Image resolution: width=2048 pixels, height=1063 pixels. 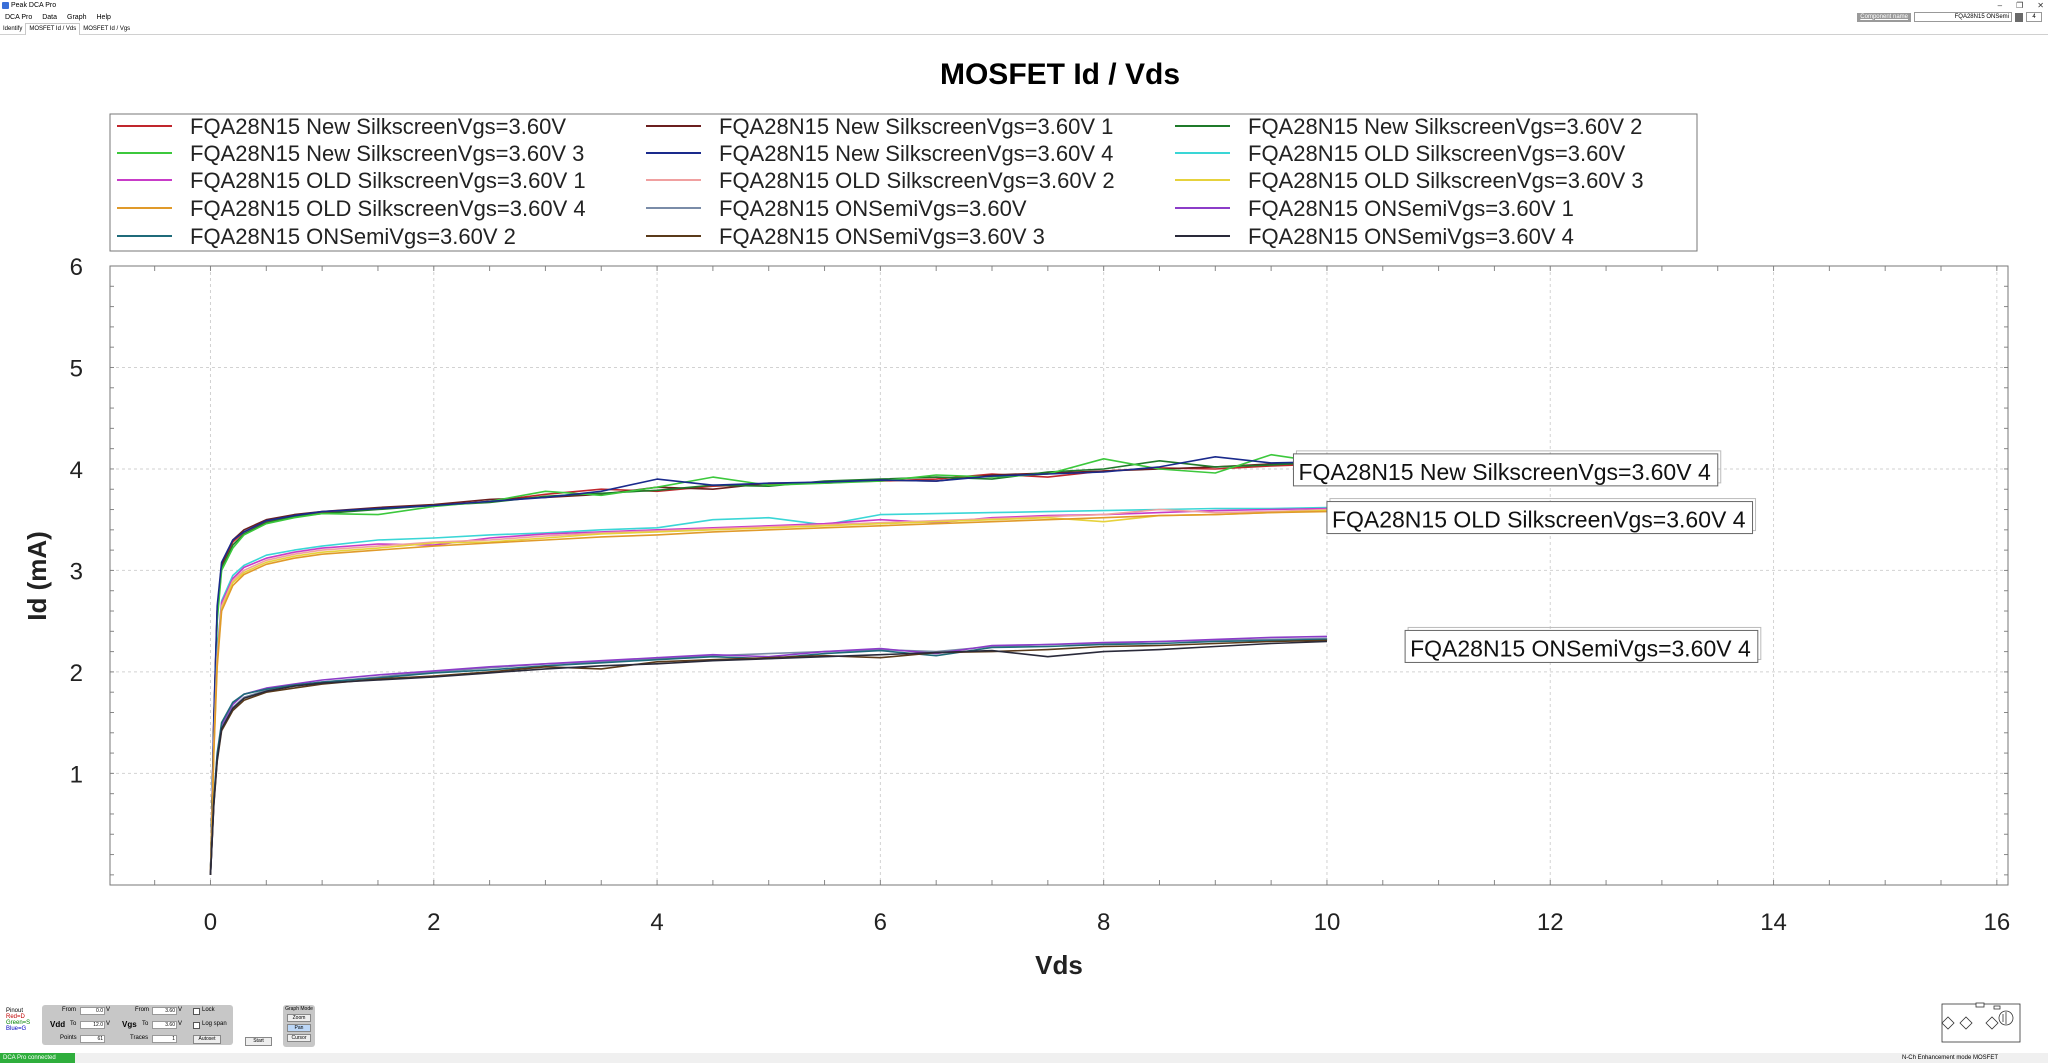 What do you see at coordinates (77, 17) in the screenshot?
I see `menu-graph: Graph` at bounding box center [77, 17].